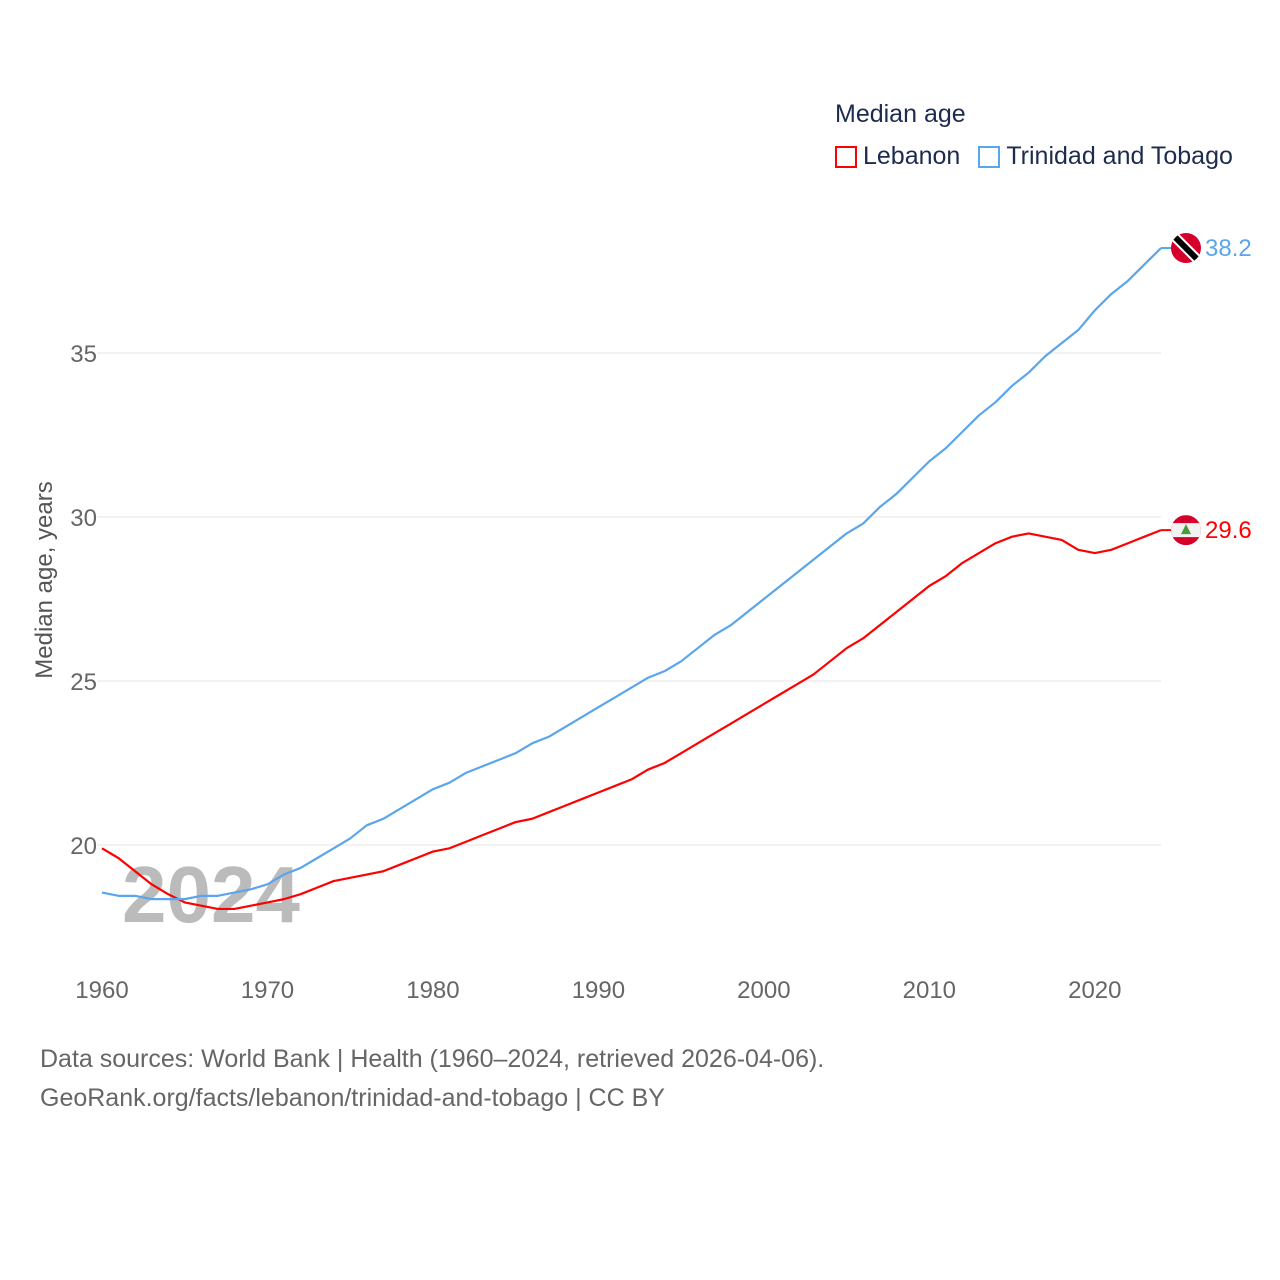 This screenshot has height=1280, width=1280. Describe the element at coordinates (763, 990) in the screenshot. I see `x-tick-label: 2000` at that location.